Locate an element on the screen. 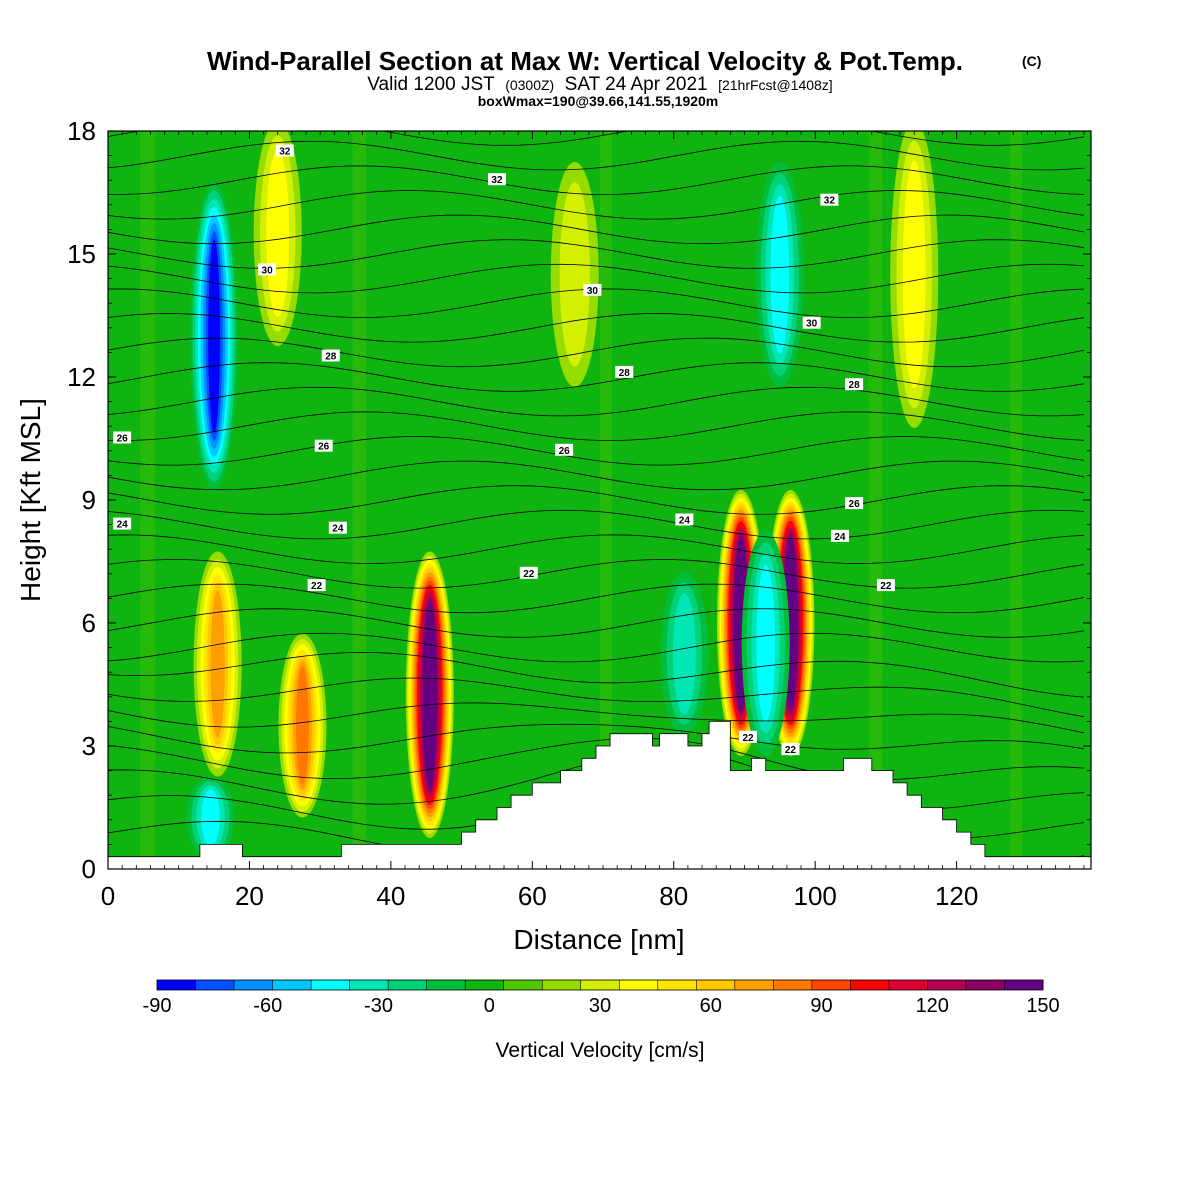  y-tick-label: 6 is located at coordinates (89, 623).